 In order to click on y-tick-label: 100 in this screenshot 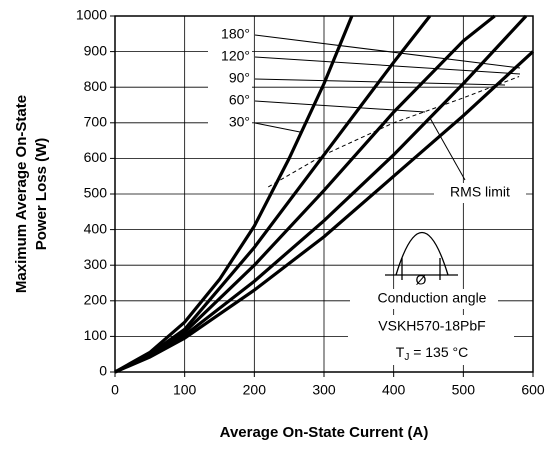, I will do `click(96, 335)`.